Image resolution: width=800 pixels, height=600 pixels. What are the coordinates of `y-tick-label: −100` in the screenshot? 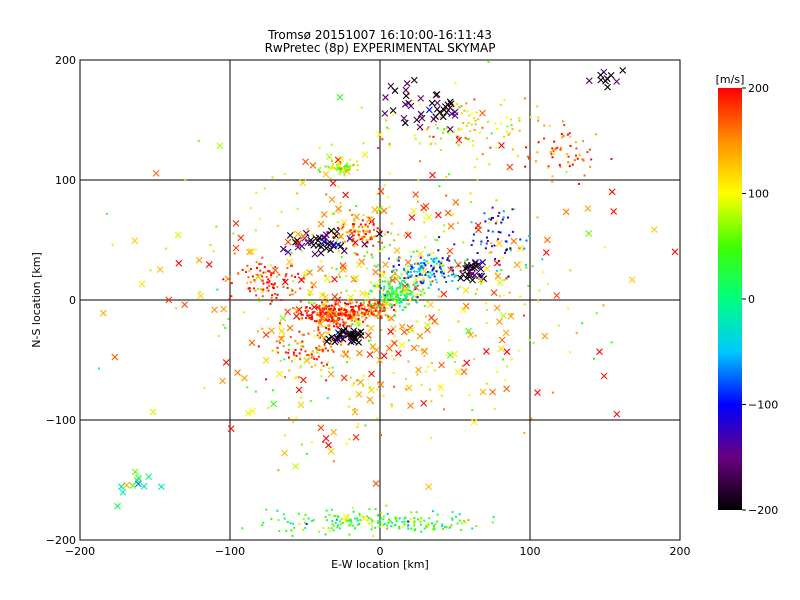 It's located at (61, 420).